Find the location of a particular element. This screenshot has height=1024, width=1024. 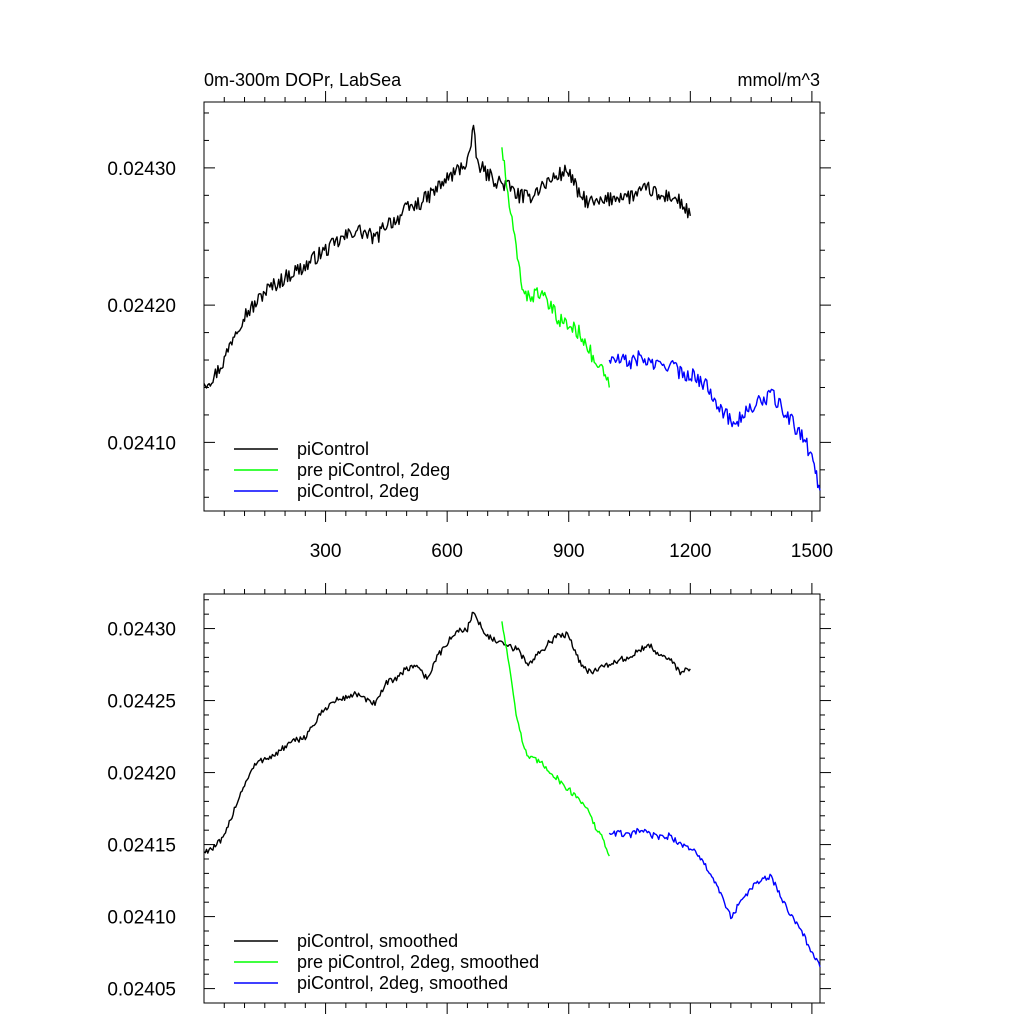

legend-label: pre piControl, 2deg, smoothed is located at coordinates (418, 962).